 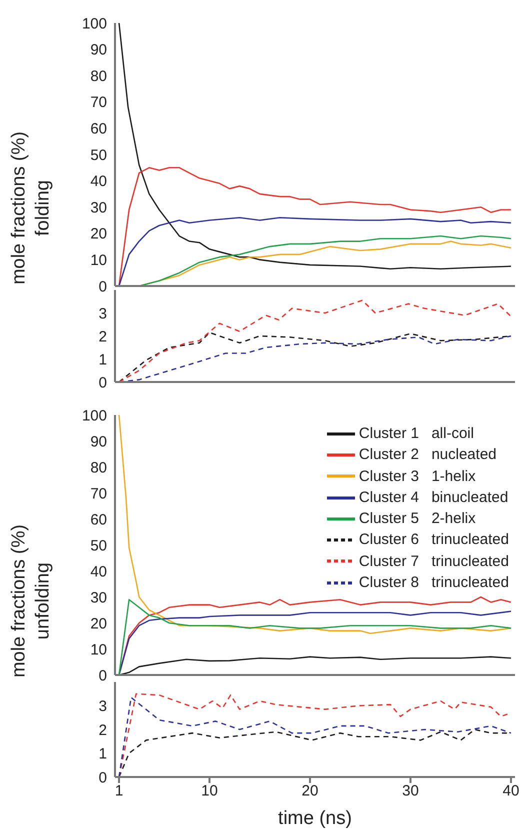 I want to click on legend-label: Cluster 2 nucleated, so click(x=427, y=455).